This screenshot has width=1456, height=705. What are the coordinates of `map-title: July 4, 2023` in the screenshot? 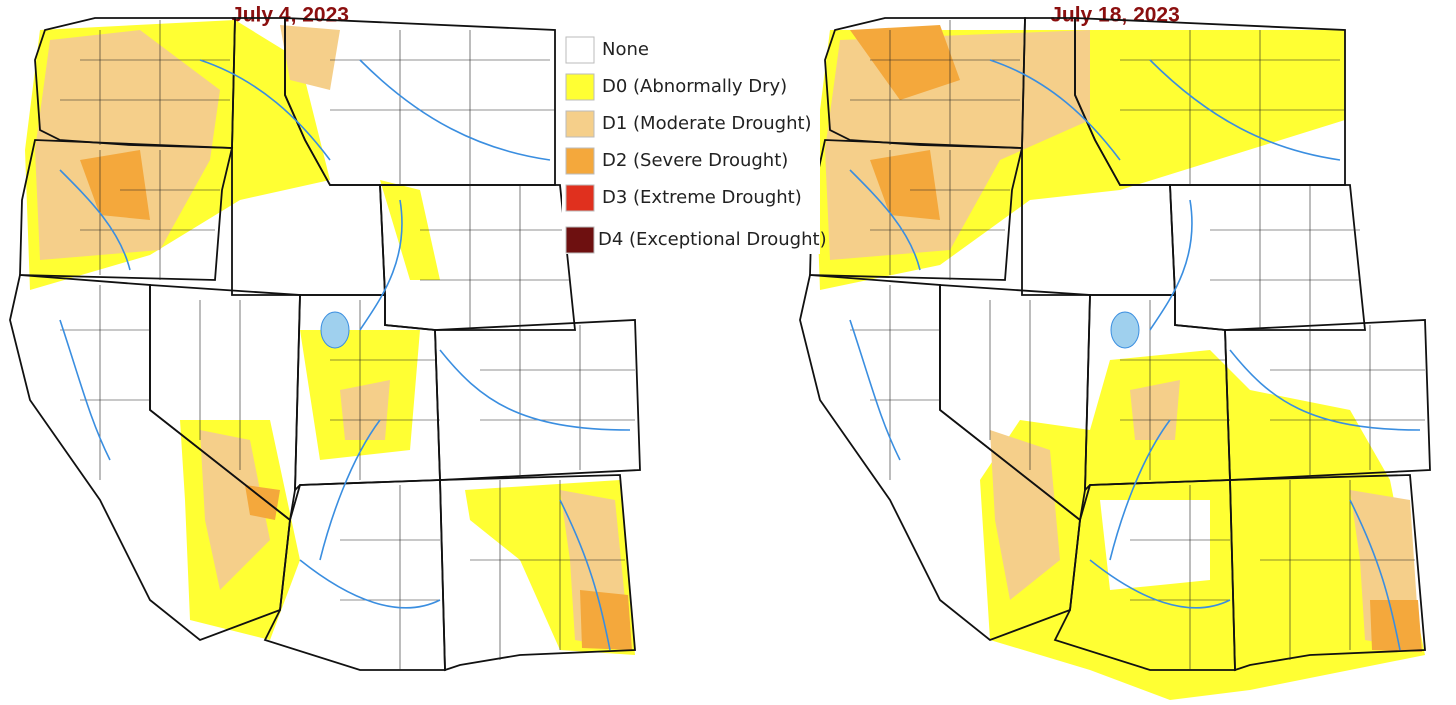 It's located at (290, 15).